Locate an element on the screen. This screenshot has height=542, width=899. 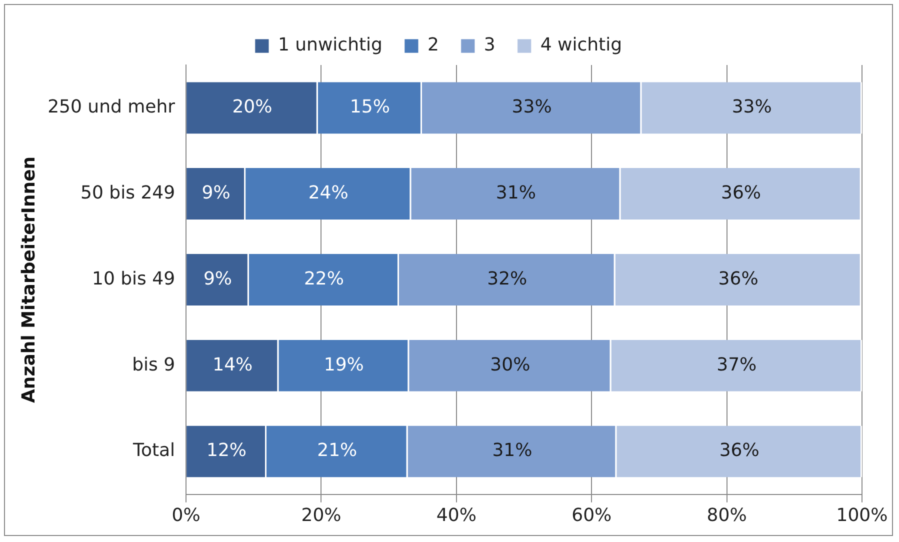
x-tick-label: 40% is located at coordinates (456, 515).